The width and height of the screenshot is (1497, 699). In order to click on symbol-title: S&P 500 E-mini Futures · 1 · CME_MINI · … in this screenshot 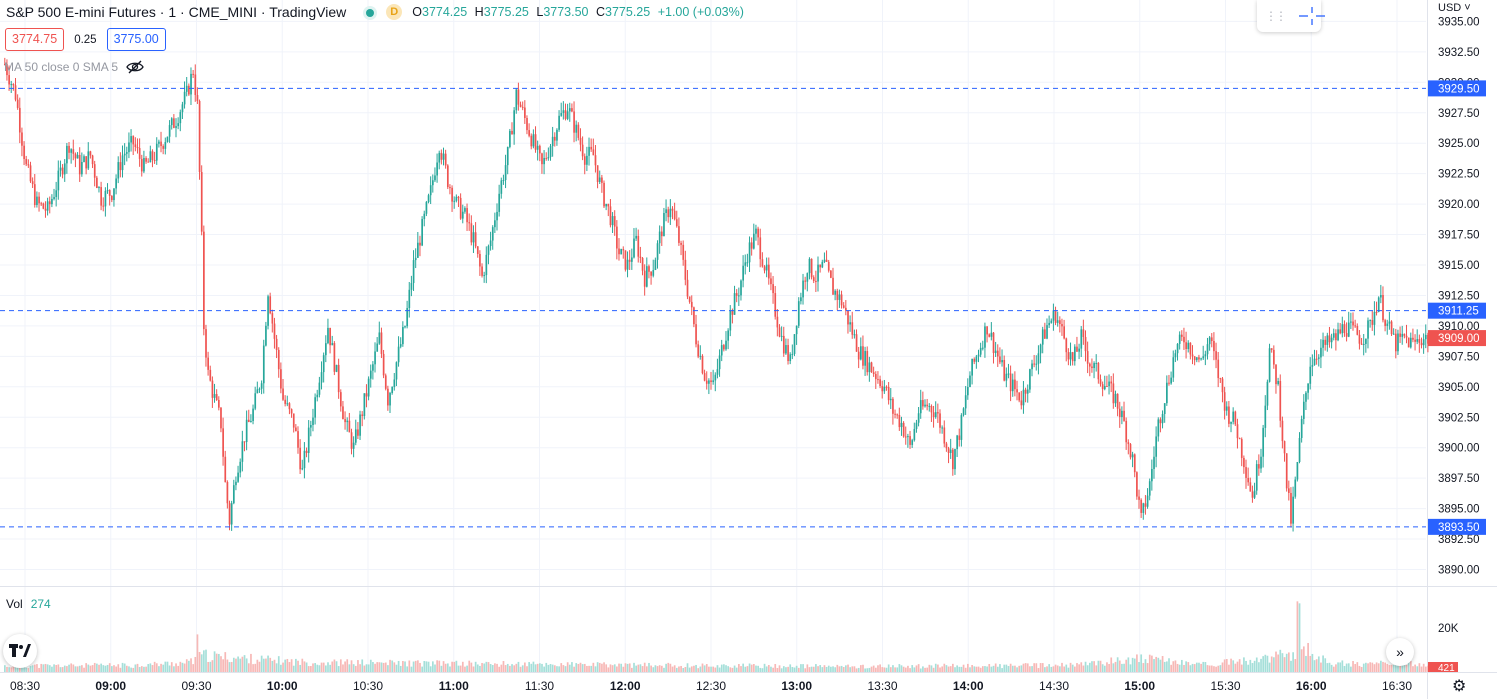, I will do `click(176, 12)`.